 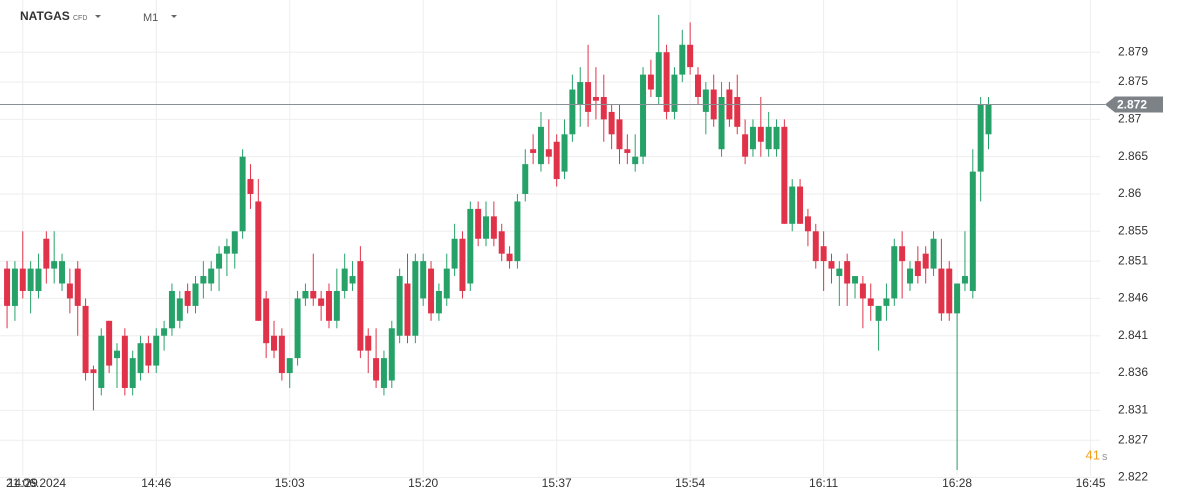 I want to click on y-tick-label: 2.851, so click(x=1133, y=260).